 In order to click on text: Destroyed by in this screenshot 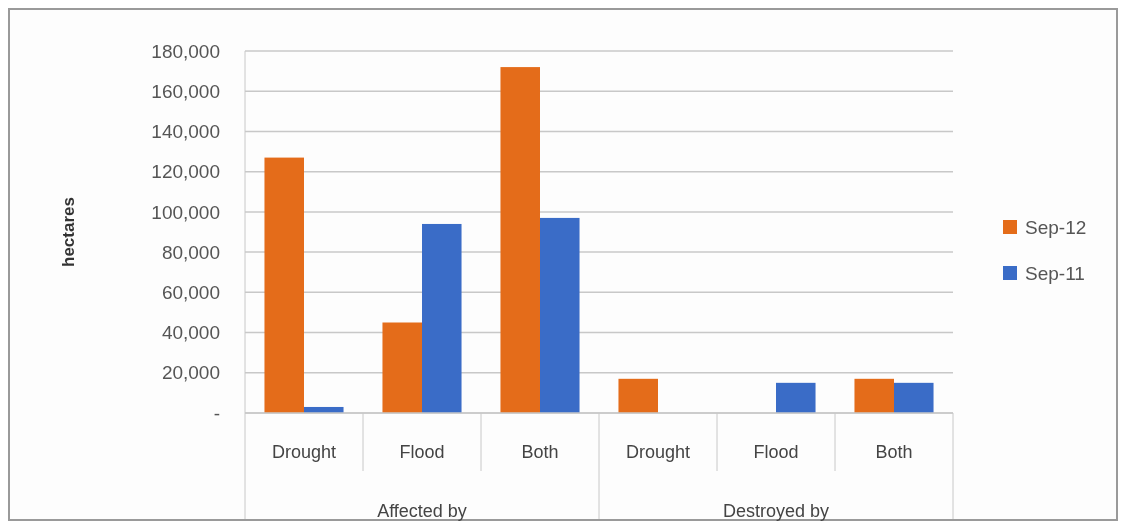, I will do `click(776, 511)`.